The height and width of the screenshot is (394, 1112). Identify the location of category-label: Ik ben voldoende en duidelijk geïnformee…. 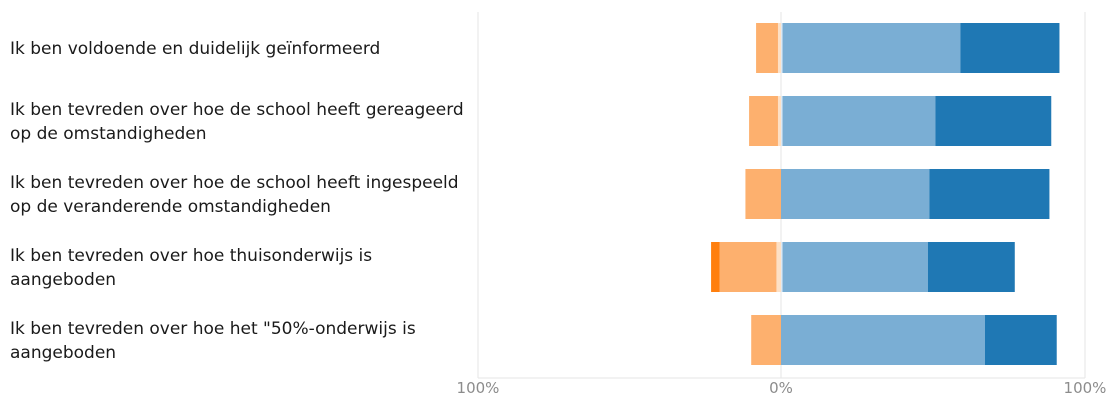
(195, 49).